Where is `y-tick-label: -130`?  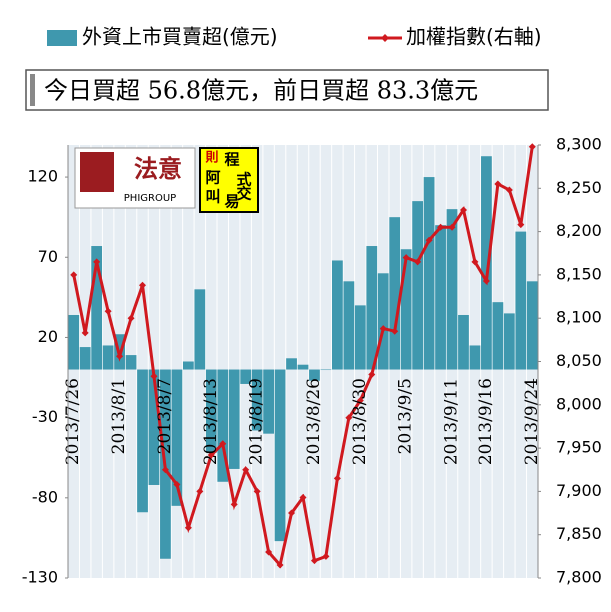 y-tick-label: -130 is located at coordinates (40, 577).